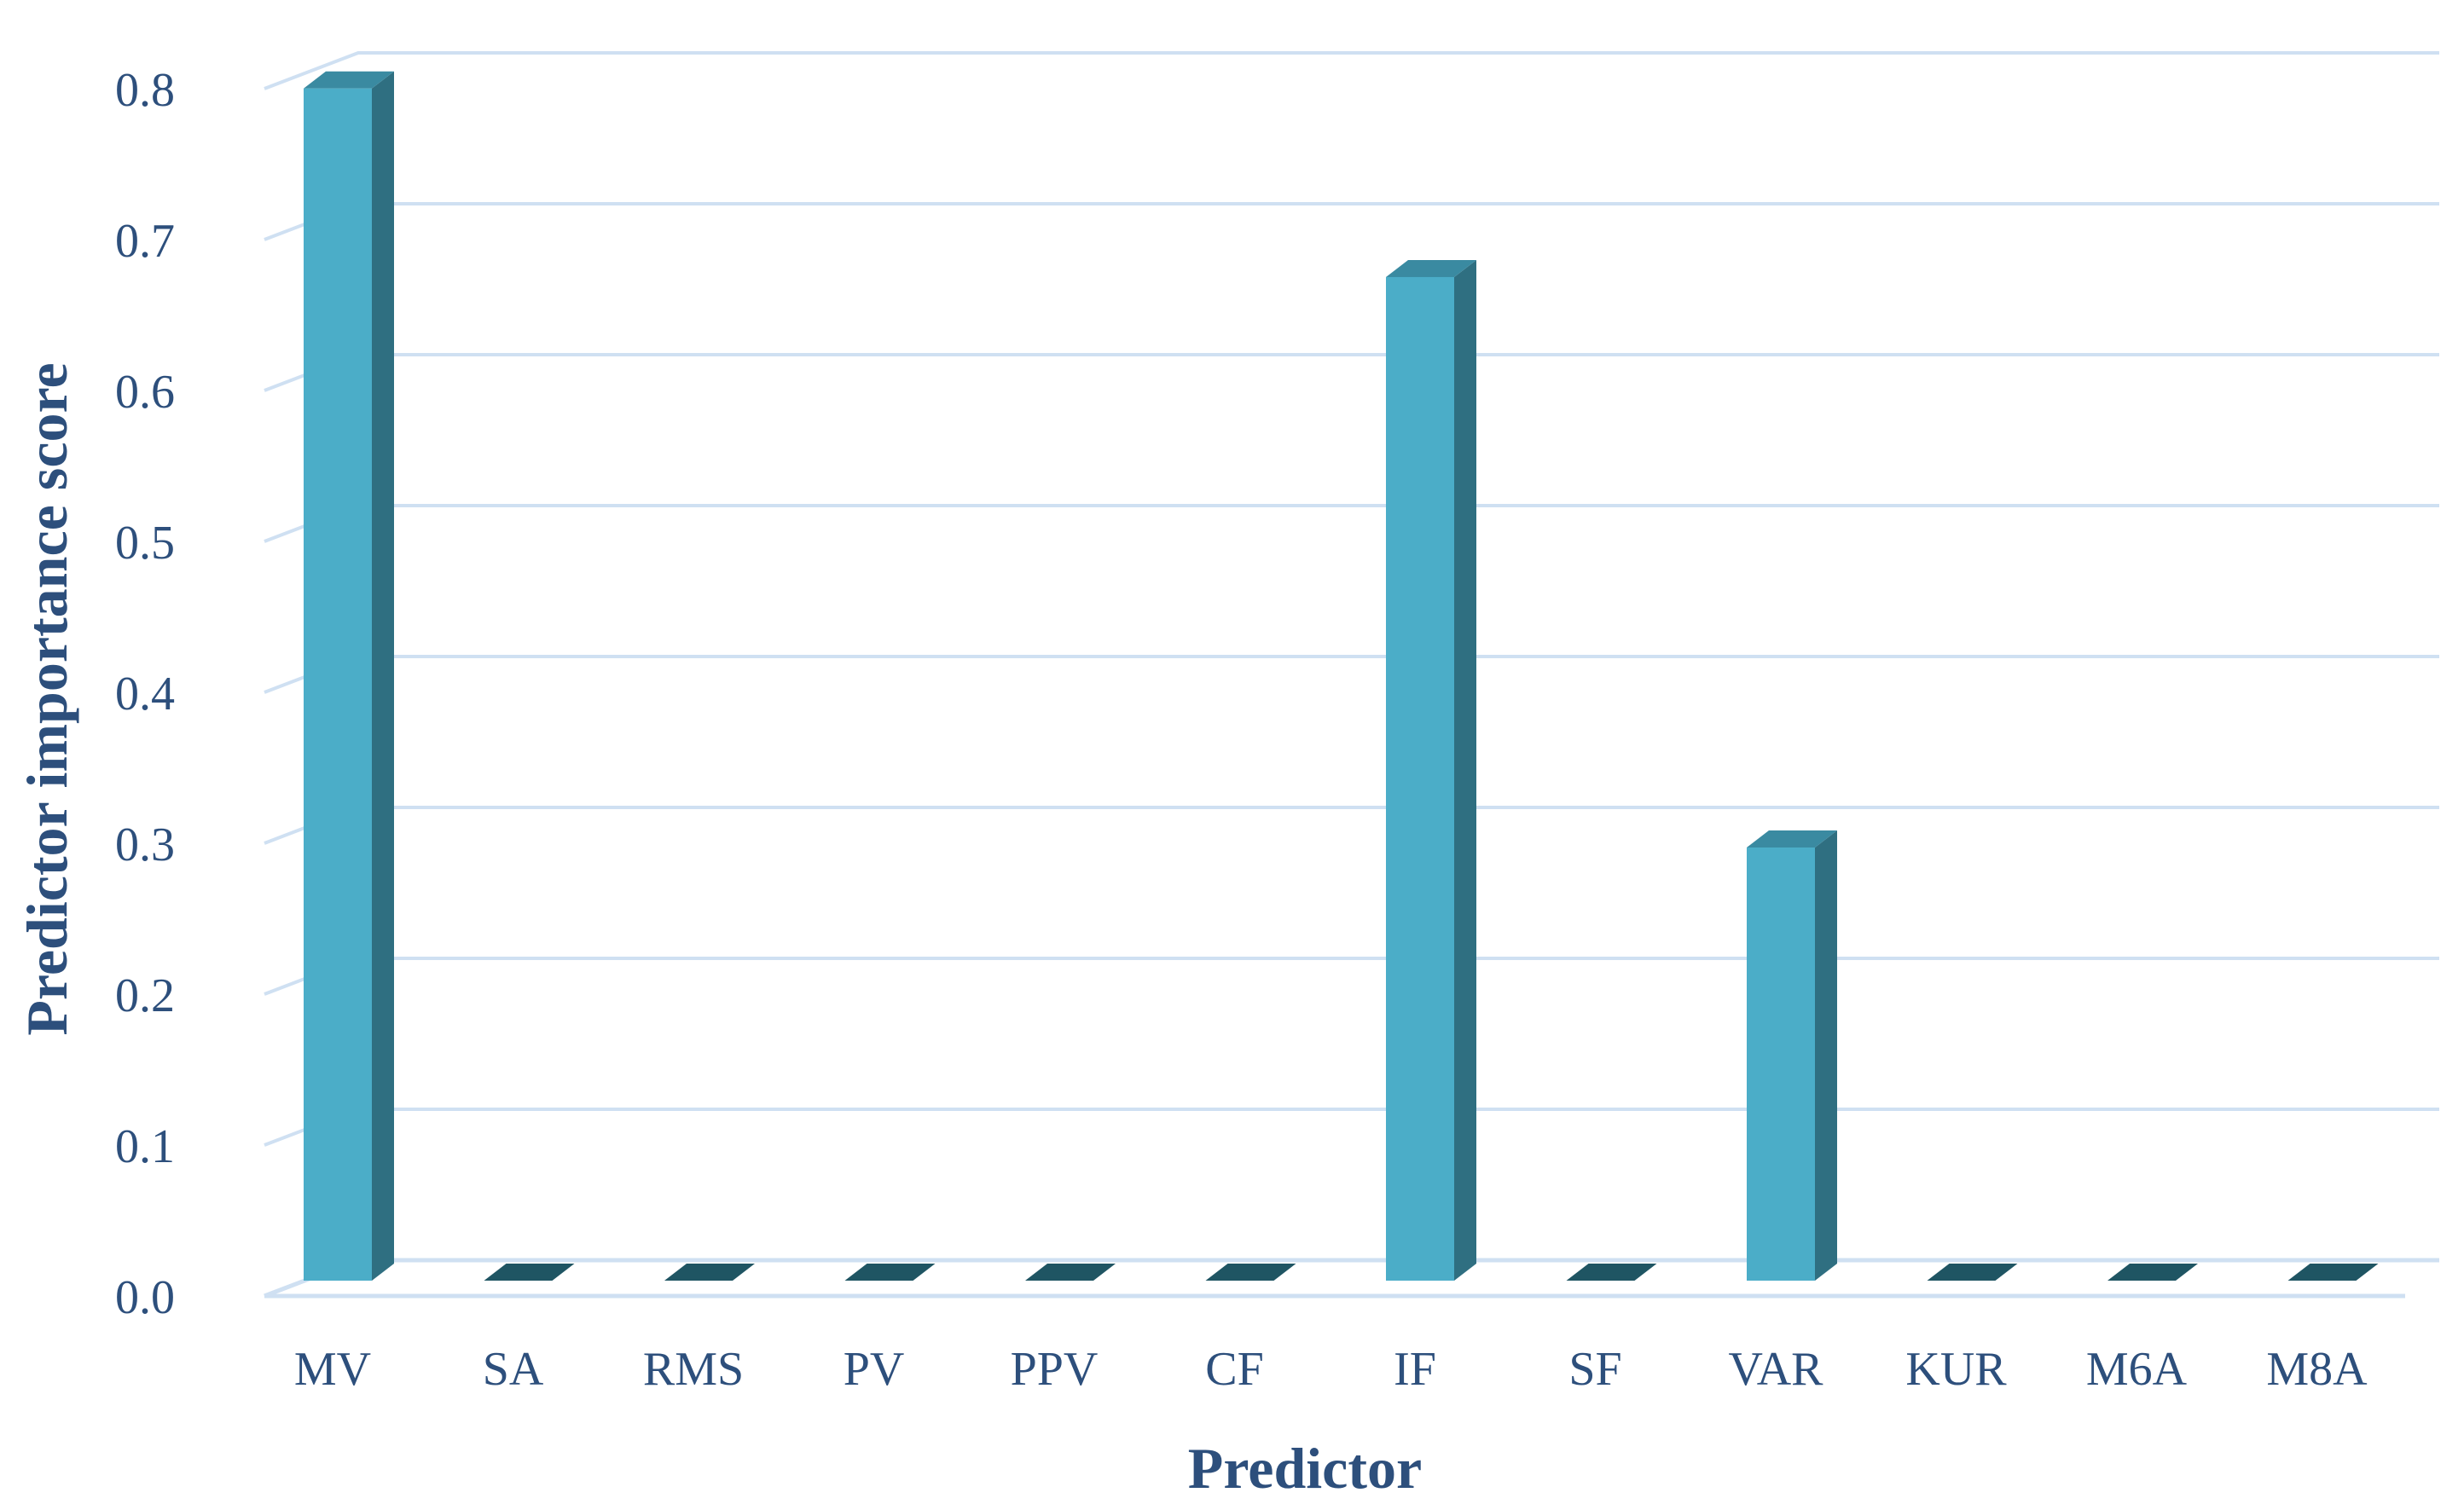  I want to click on bar-cf, so click(1250, 1272).